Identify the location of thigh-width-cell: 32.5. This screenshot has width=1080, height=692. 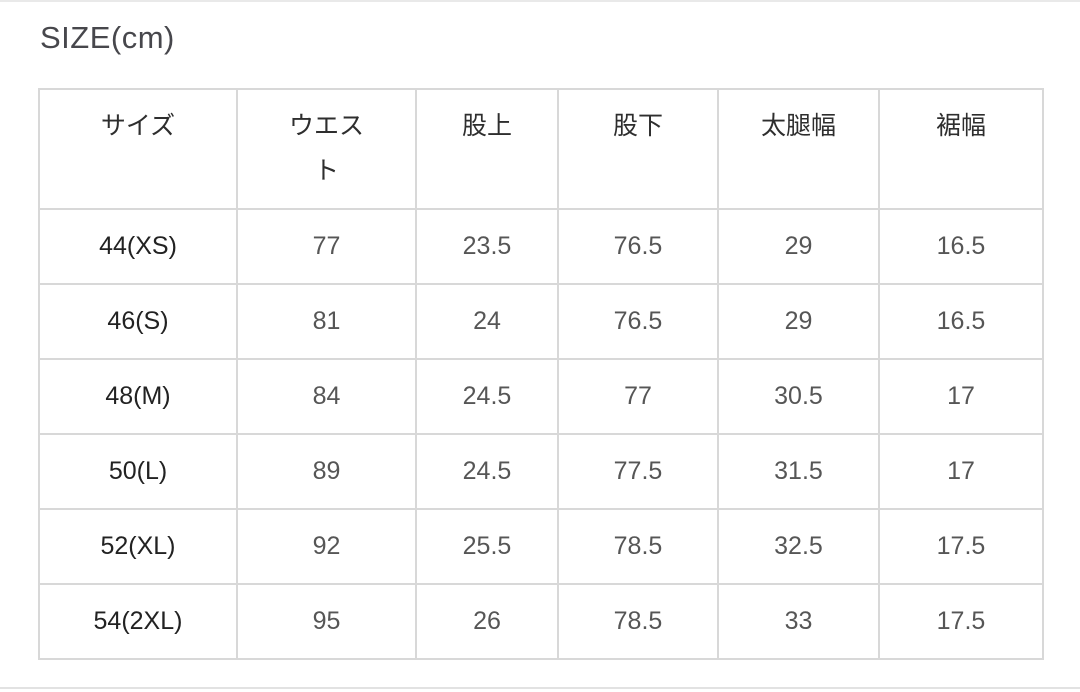
(798, 546).